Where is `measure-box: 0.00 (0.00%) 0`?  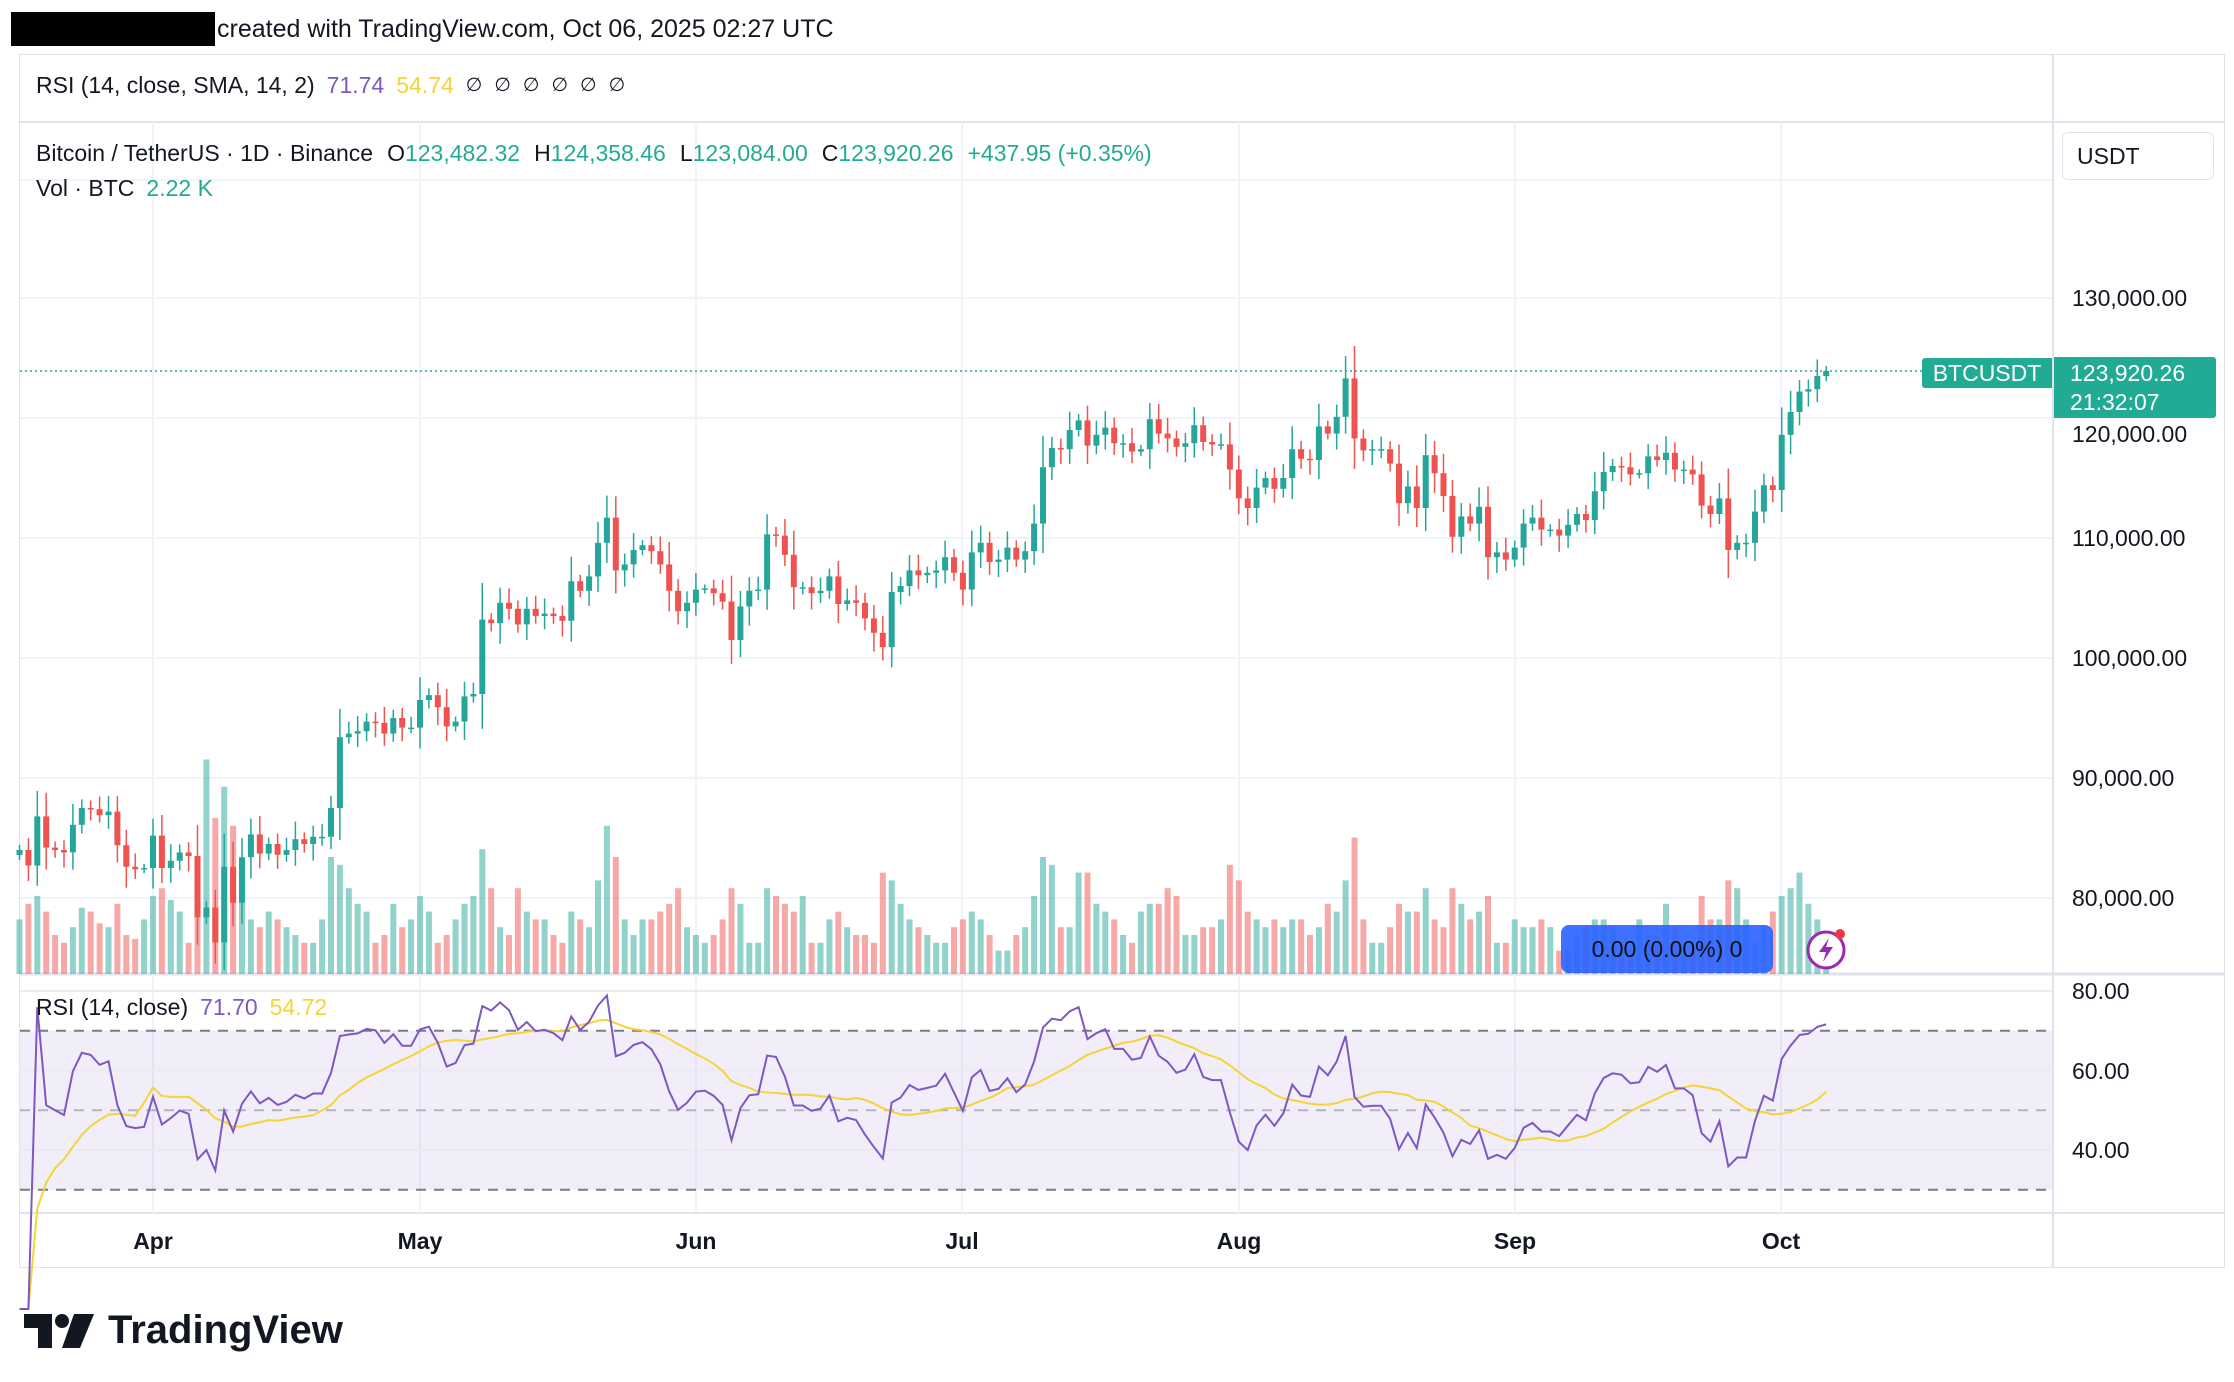
measure-box: 0.00 (0.00%) 0 is located at coordinates (1667, 949).